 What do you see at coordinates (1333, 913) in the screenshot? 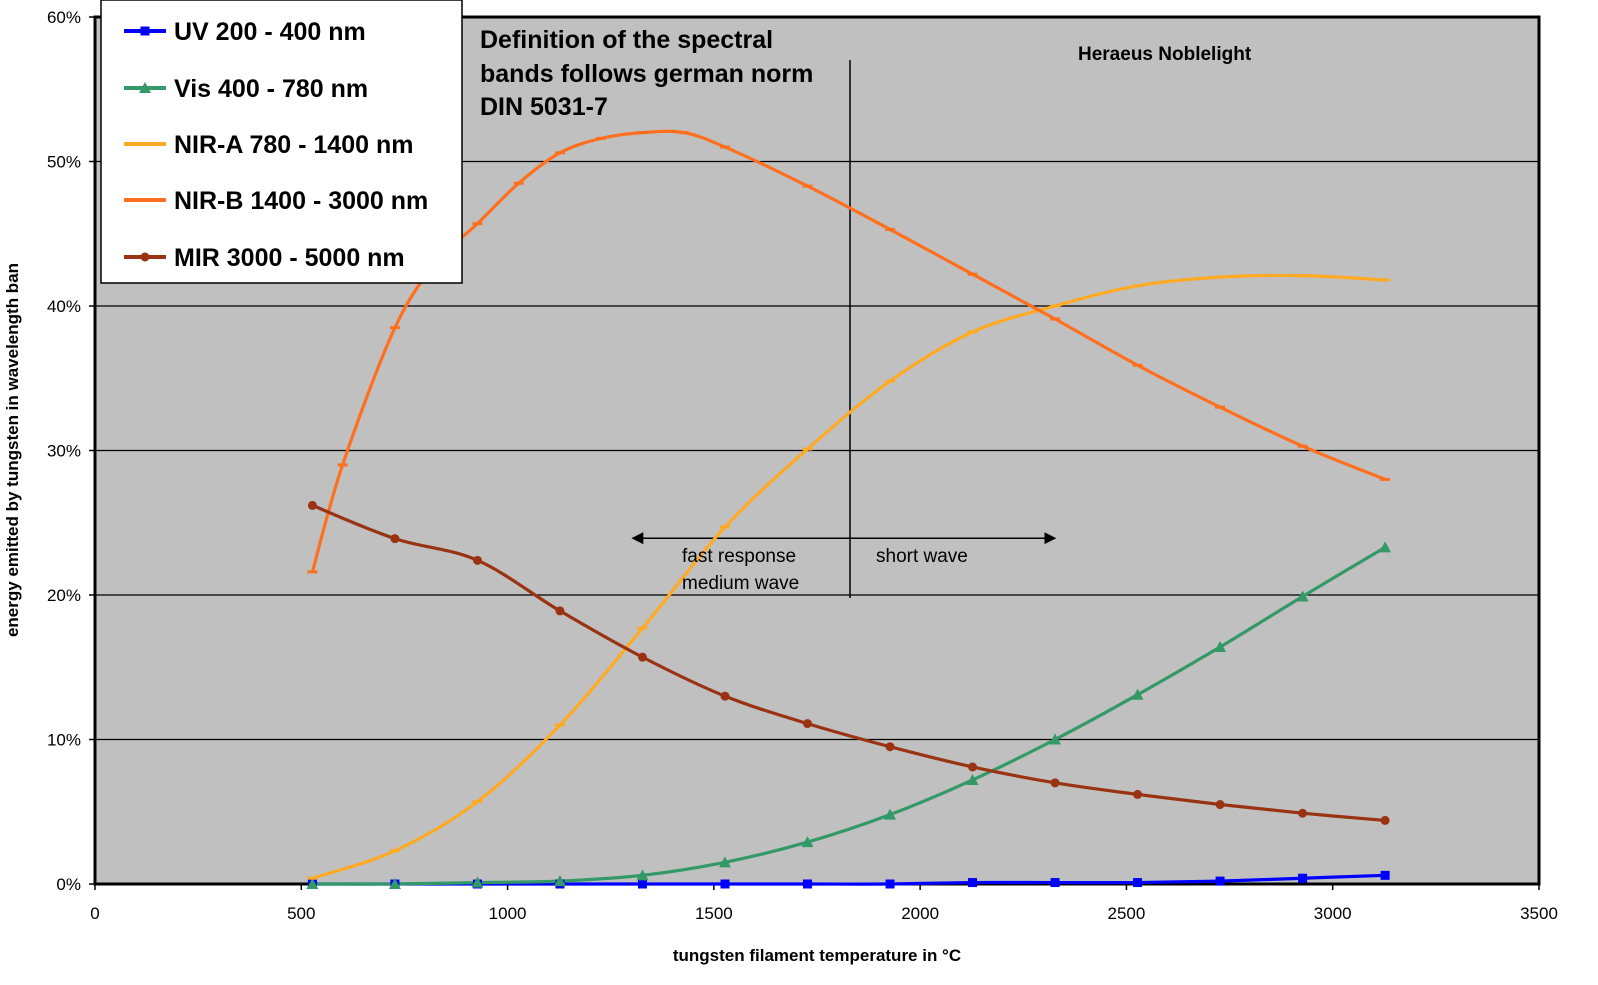
I see `x-tick-label: 3000` at bounding box center [1333, 913].